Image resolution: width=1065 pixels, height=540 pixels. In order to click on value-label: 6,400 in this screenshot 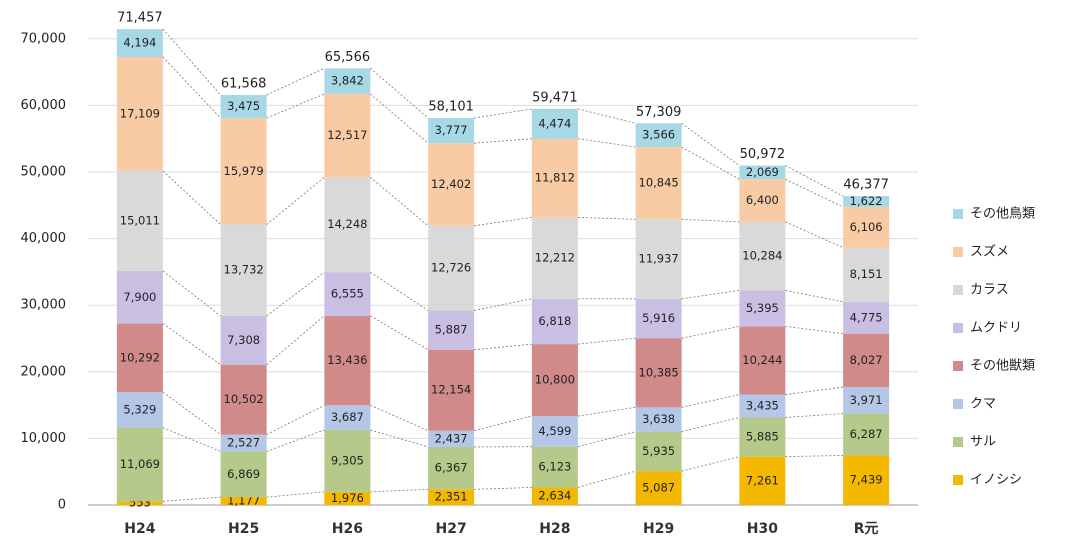, I will do `click(762, 200)`.